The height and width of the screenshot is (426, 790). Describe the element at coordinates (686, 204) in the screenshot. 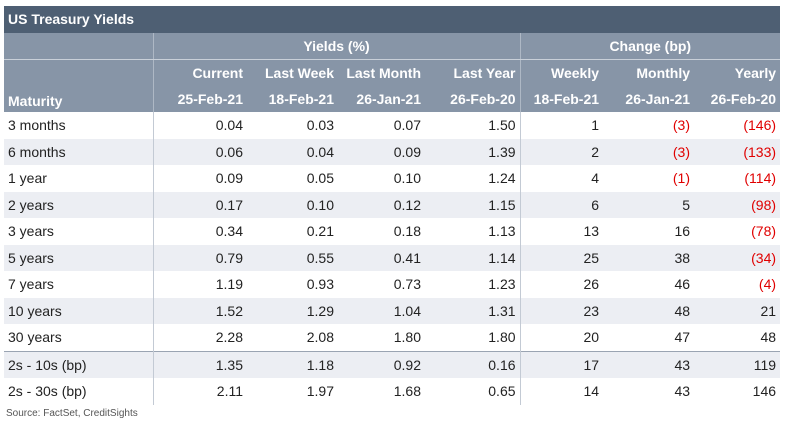

I see `change-cell: 5` at that location.